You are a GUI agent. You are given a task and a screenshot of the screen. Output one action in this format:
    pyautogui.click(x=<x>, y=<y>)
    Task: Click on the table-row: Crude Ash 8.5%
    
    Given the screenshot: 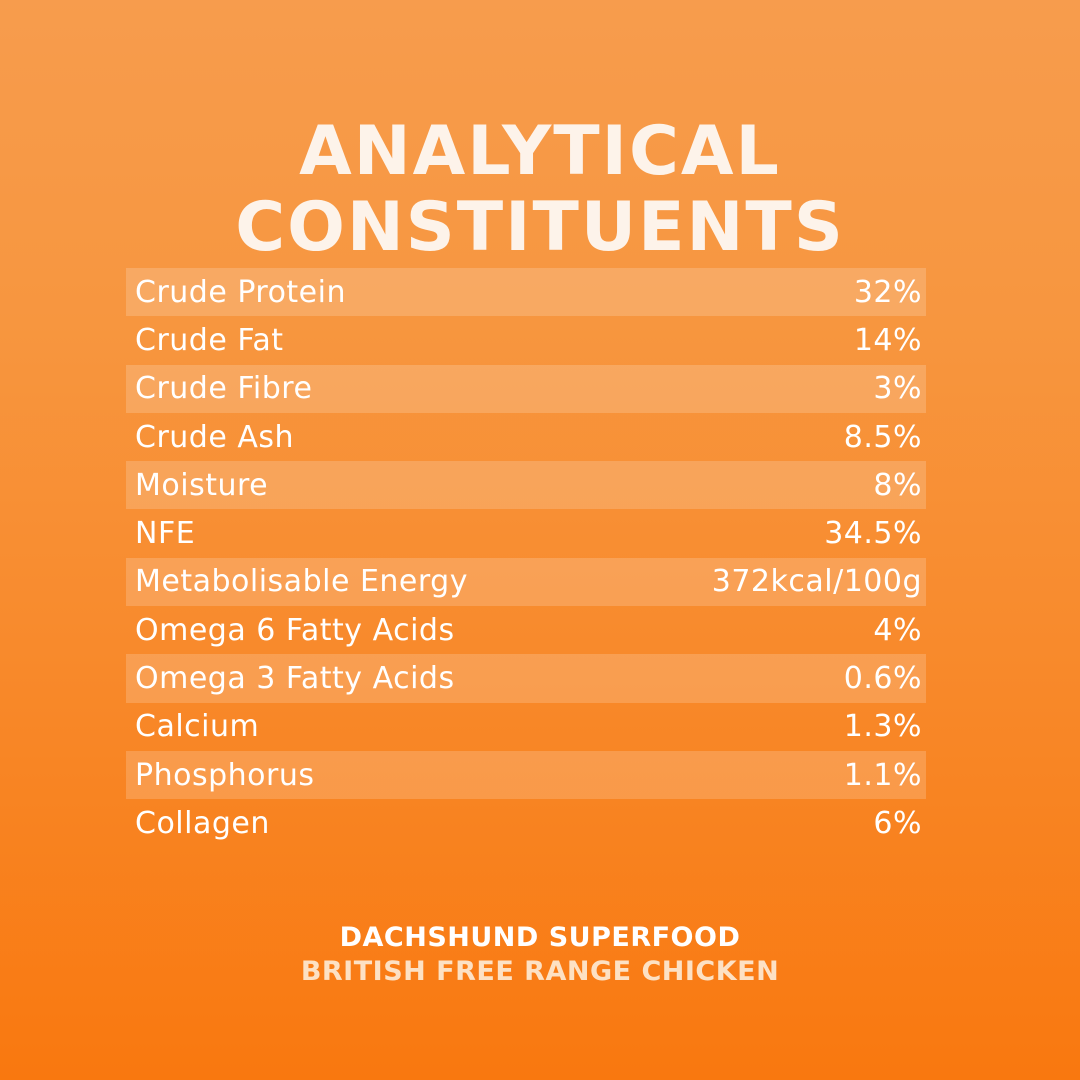 What is the action you would take?
    pyautogui.click(x=526, y=437)
    